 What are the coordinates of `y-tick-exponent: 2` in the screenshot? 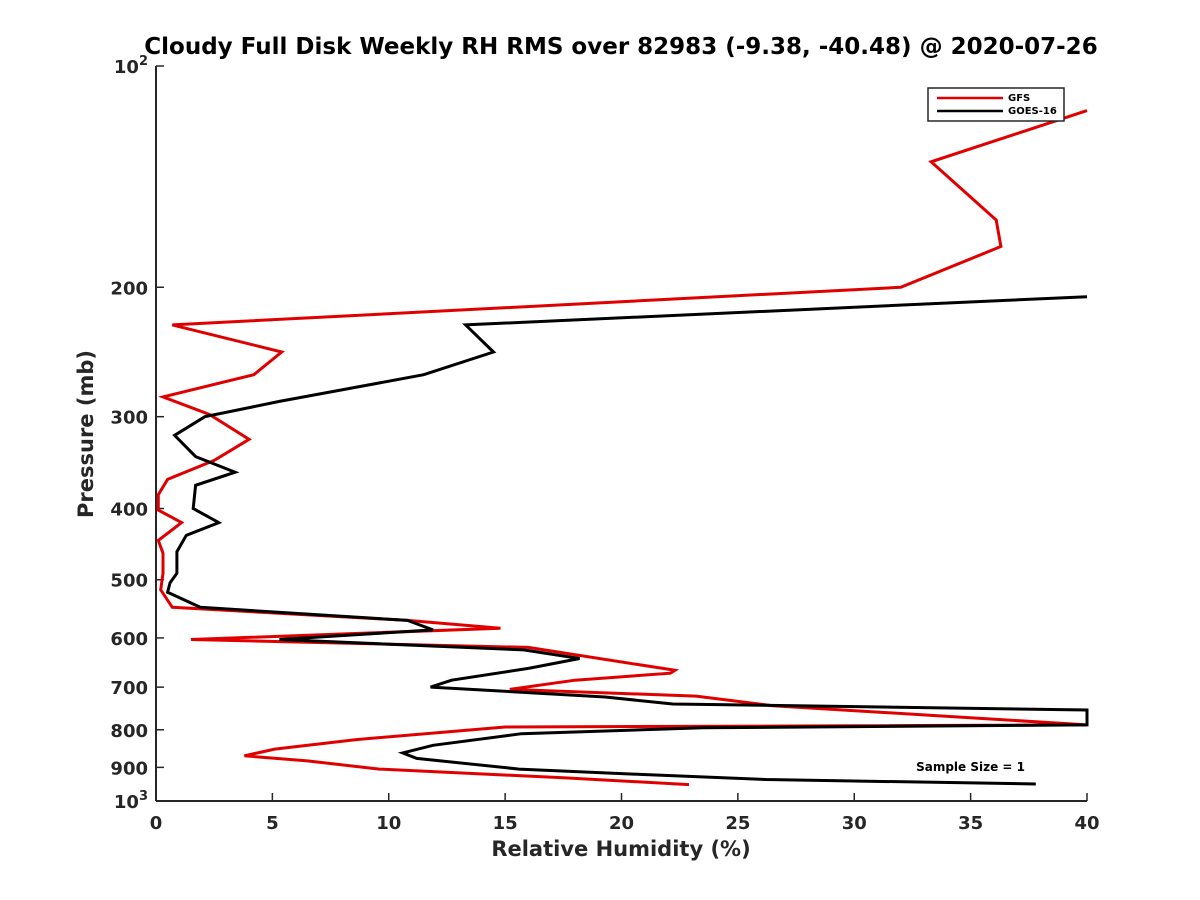 It's located at (143, 61).